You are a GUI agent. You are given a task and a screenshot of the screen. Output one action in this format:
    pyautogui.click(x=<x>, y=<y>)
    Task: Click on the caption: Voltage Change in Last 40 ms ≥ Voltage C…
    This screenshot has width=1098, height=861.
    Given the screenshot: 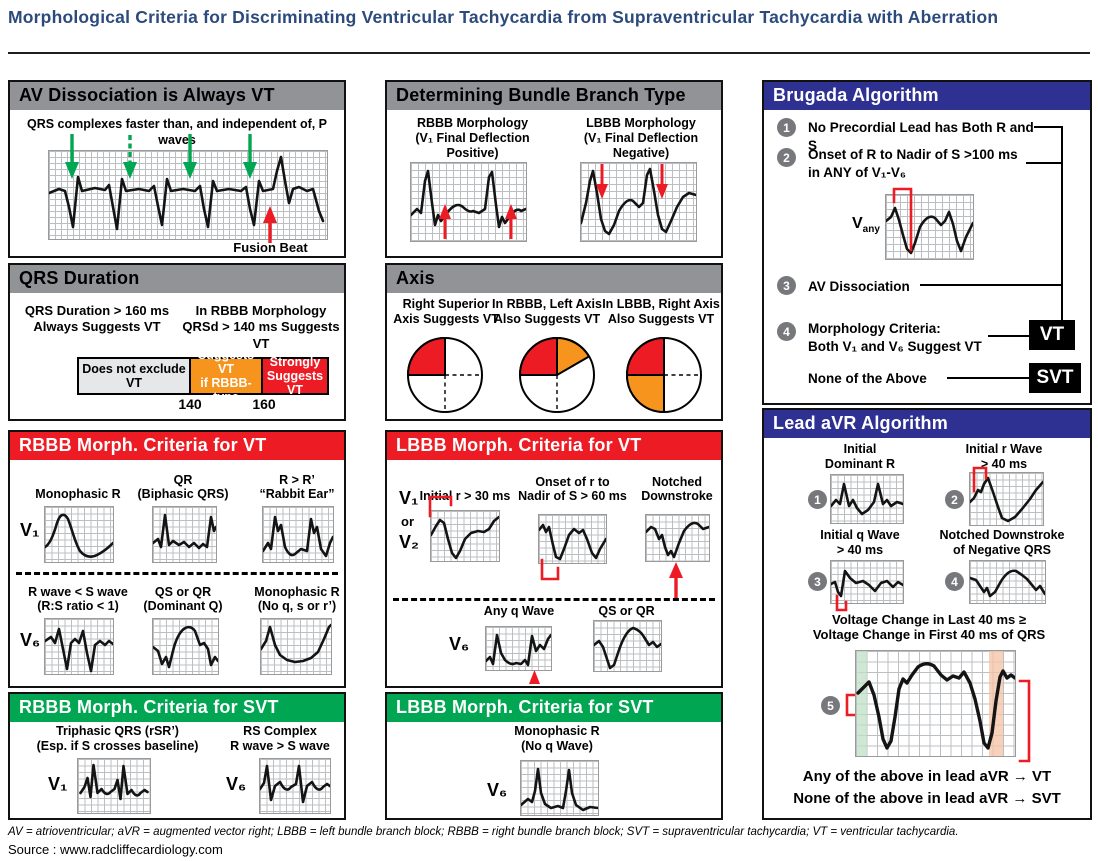 What is the action you would take?
    pyautogui.click(x=929, y=627)
    